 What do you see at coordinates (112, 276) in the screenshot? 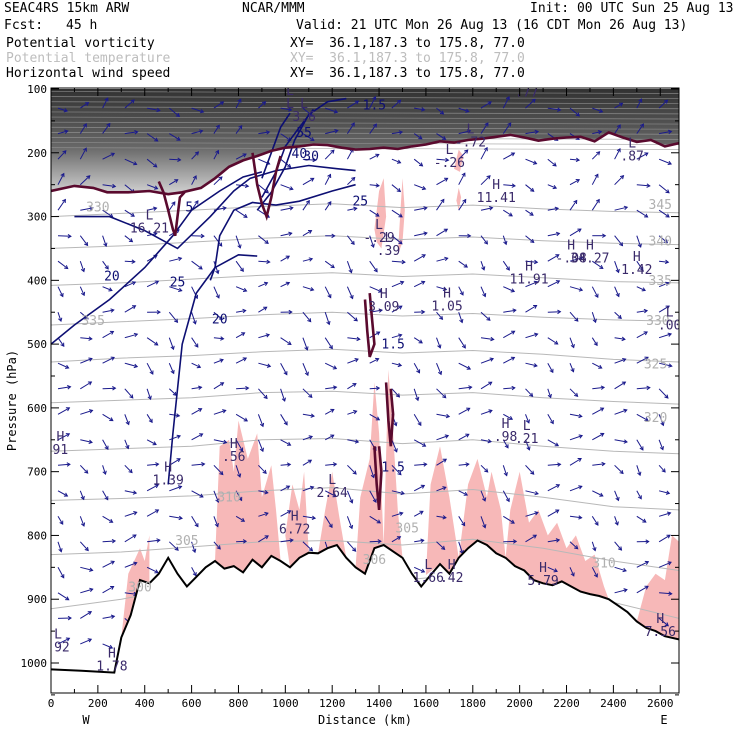
I see `wind-speed-label: 20` at bounding box center [112, 276].